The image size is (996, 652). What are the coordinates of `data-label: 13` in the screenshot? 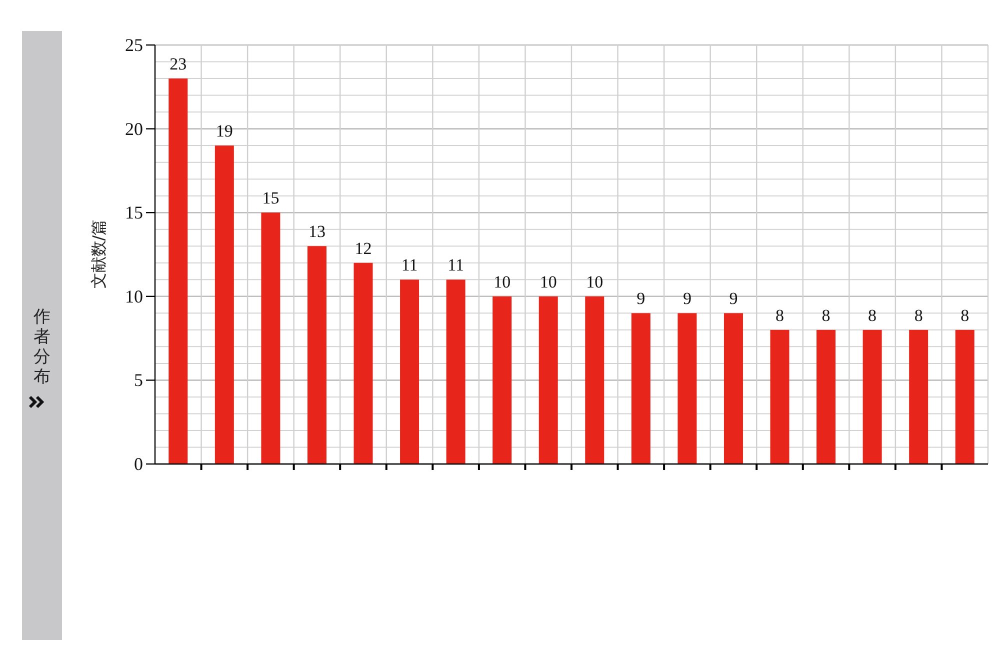 It's located at (317, 232).